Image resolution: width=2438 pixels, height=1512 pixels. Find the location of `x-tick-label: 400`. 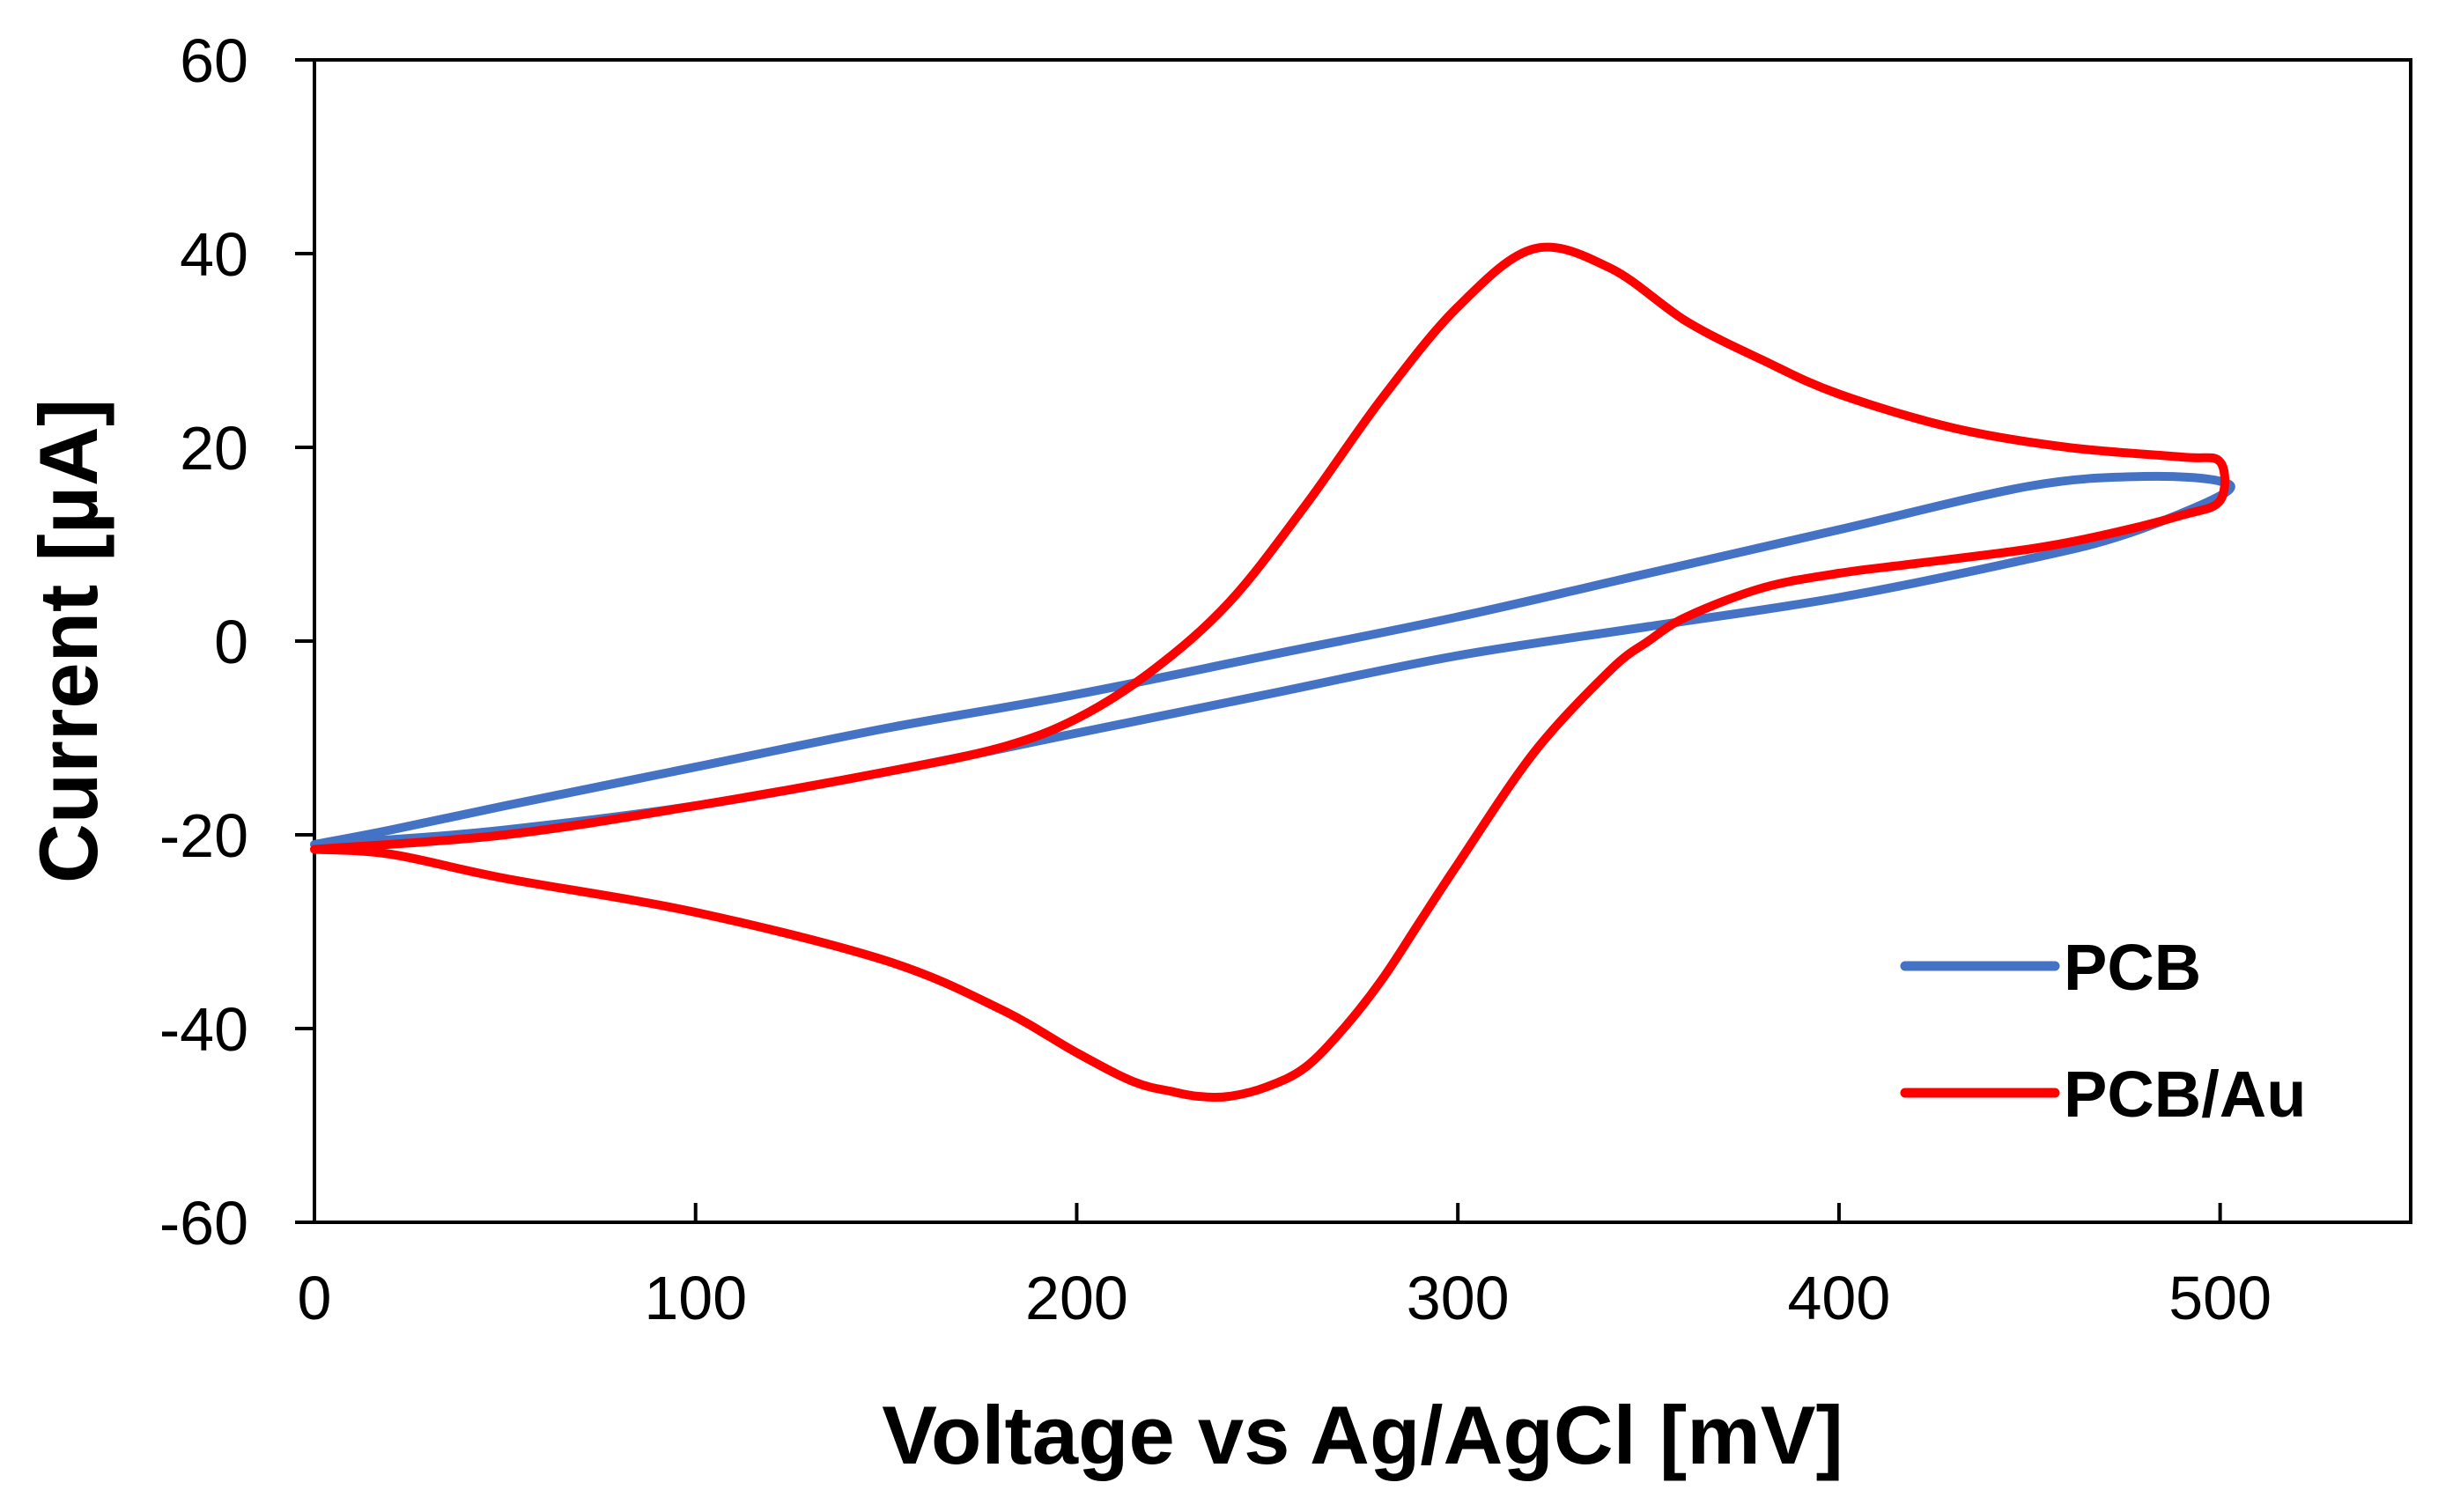

x-tick-label: 400 is located at coordinates (1840, 1298).